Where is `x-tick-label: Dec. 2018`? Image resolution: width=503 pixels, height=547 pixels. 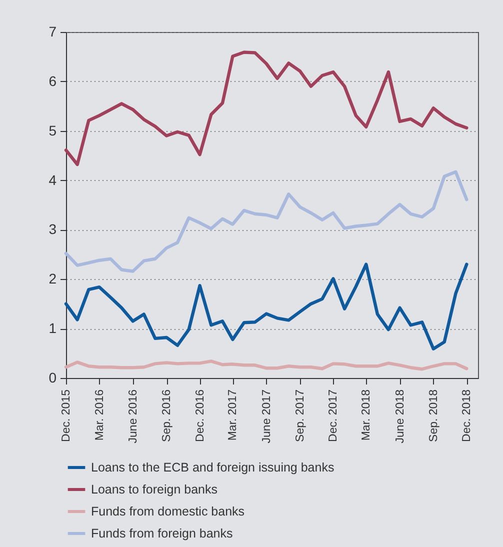 x-tick-label: Dec. 2018 is located at coordinates (467, 416).